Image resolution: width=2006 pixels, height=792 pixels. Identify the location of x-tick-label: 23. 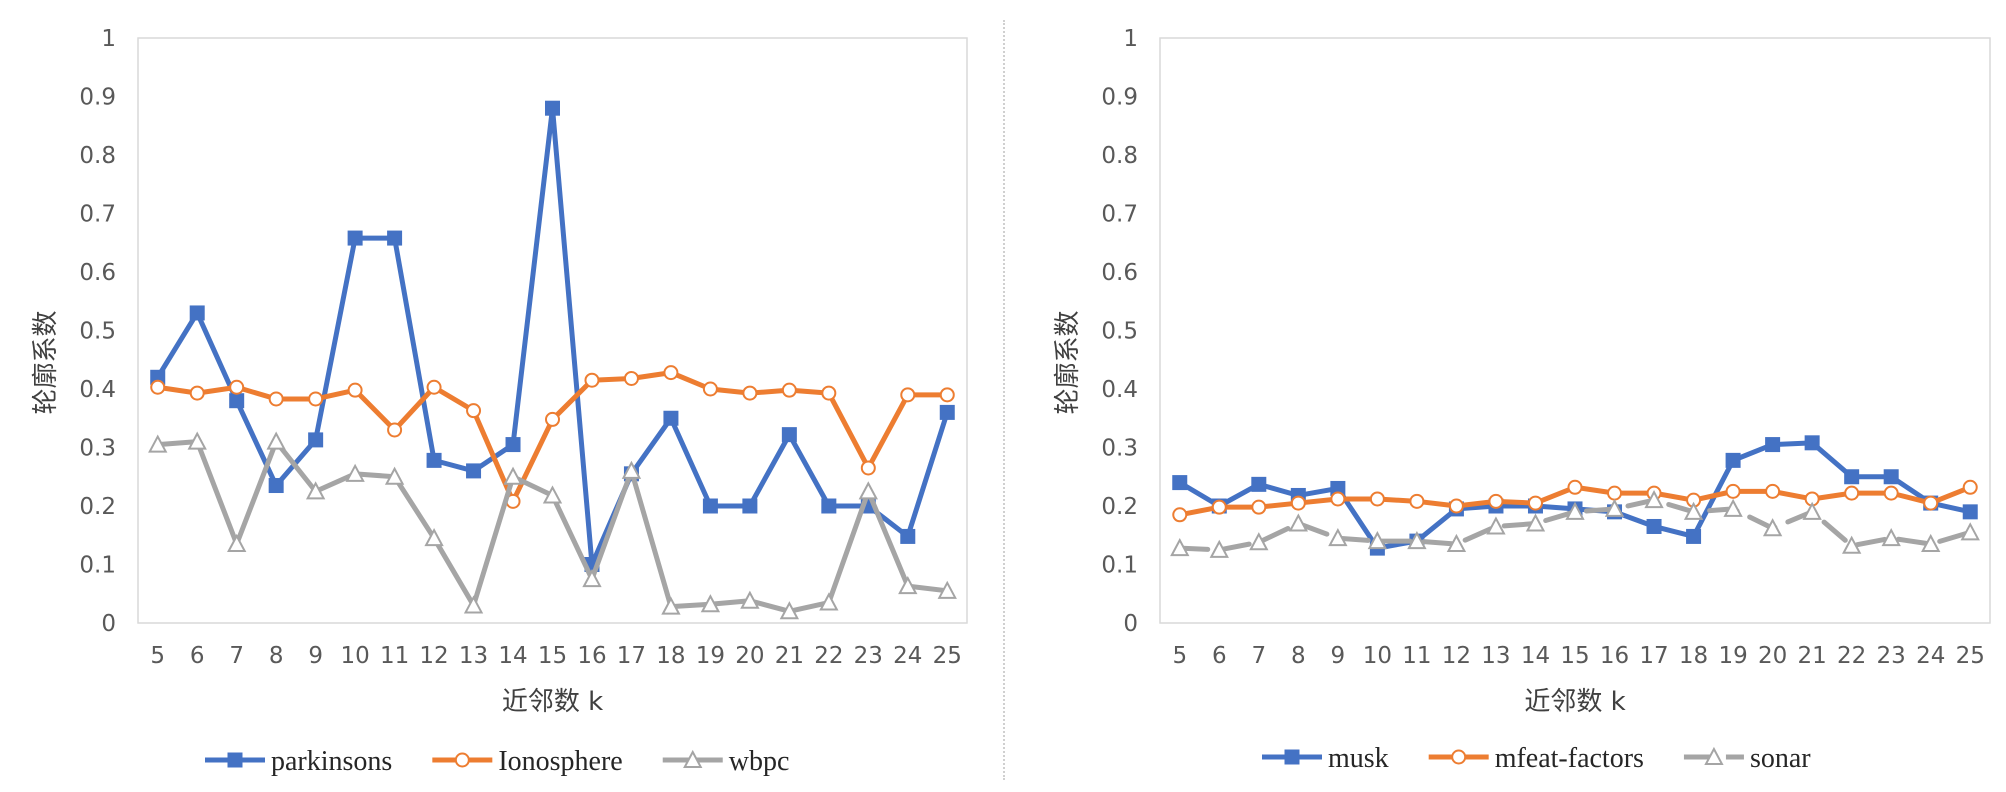
(1891, 656).